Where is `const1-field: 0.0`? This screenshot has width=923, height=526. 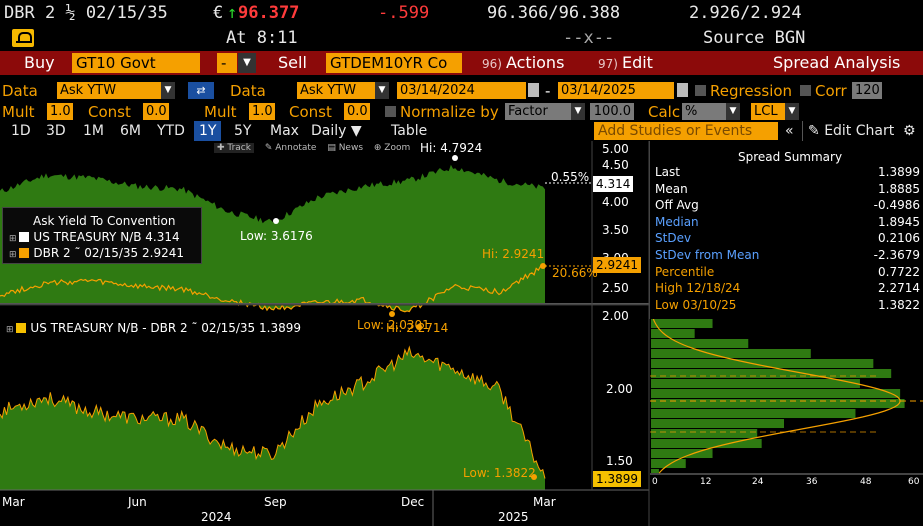
const1-field: 0.0 is located at coordinates (156, 111).